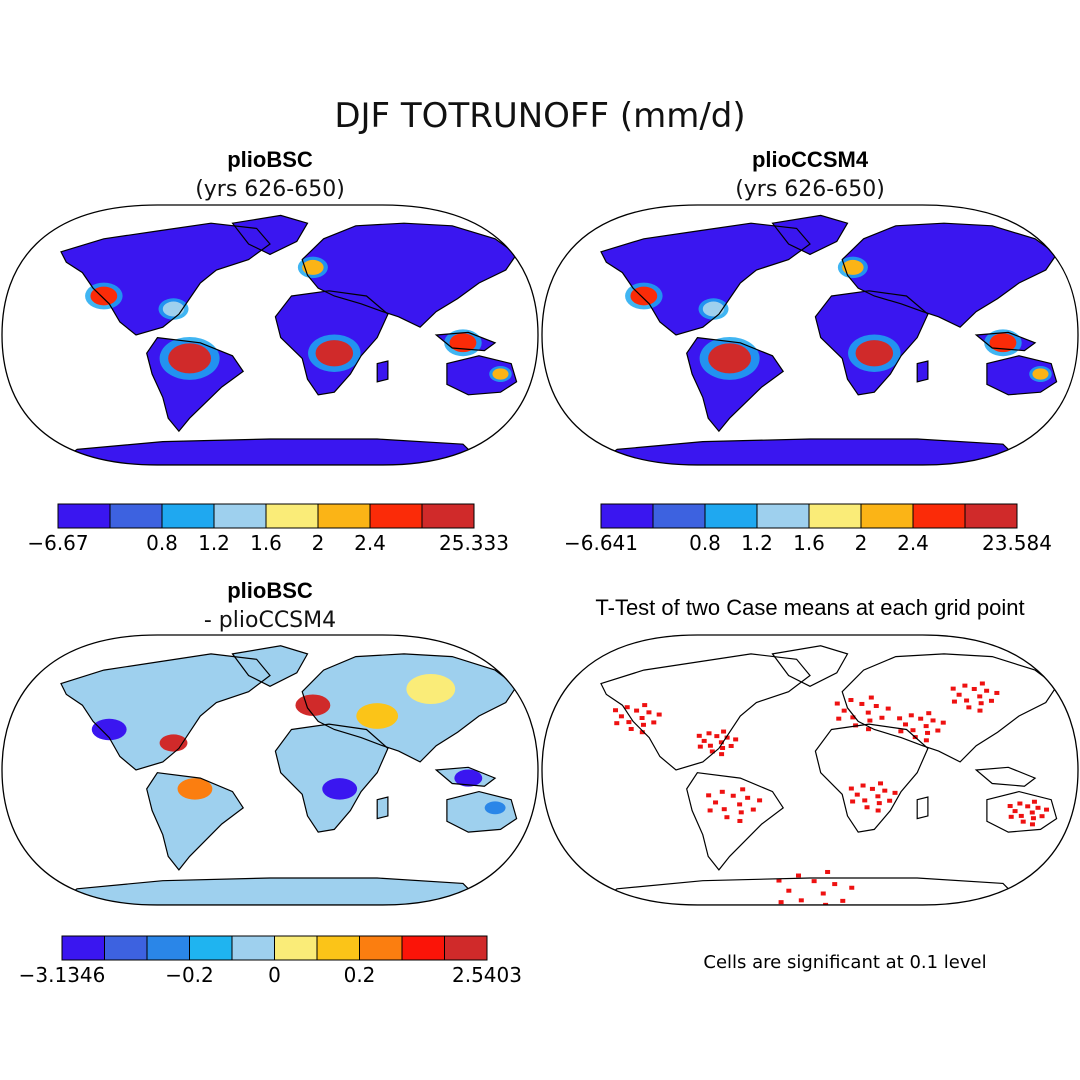  I want to click on map-difference, so click(270, 770).